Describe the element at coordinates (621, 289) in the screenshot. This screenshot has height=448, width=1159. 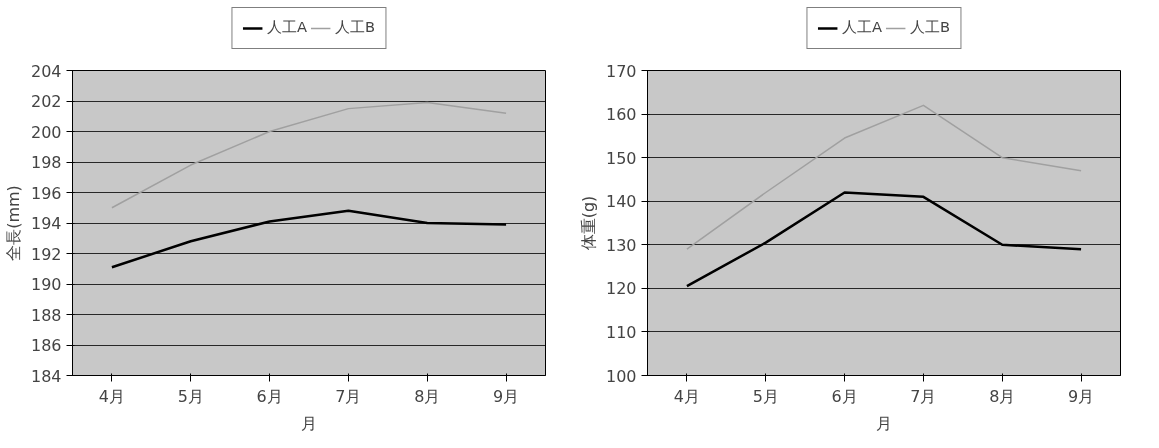
I see `y-tick-label: 120` at that location.